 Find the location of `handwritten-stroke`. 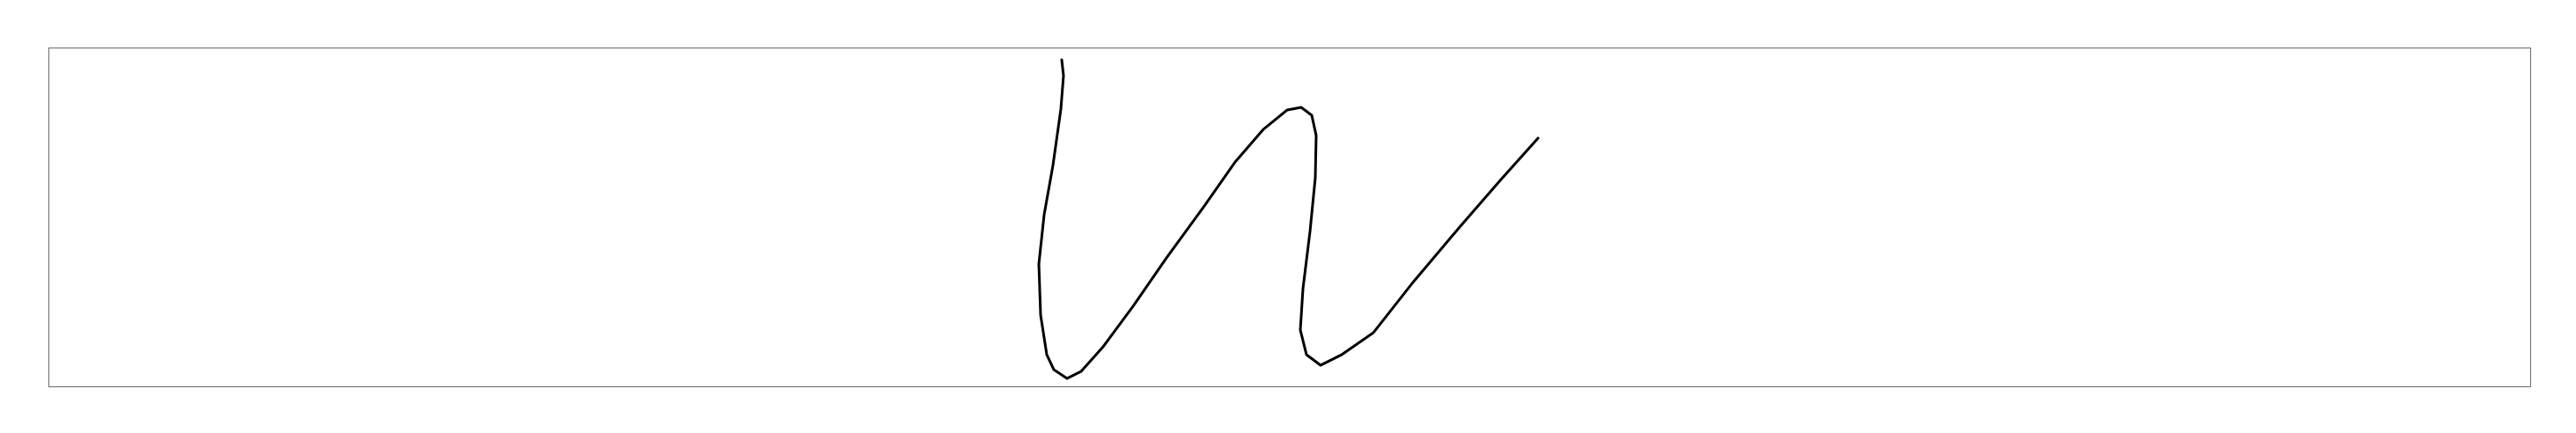

handwritten-stroke is located at coordinates (1288, 219).